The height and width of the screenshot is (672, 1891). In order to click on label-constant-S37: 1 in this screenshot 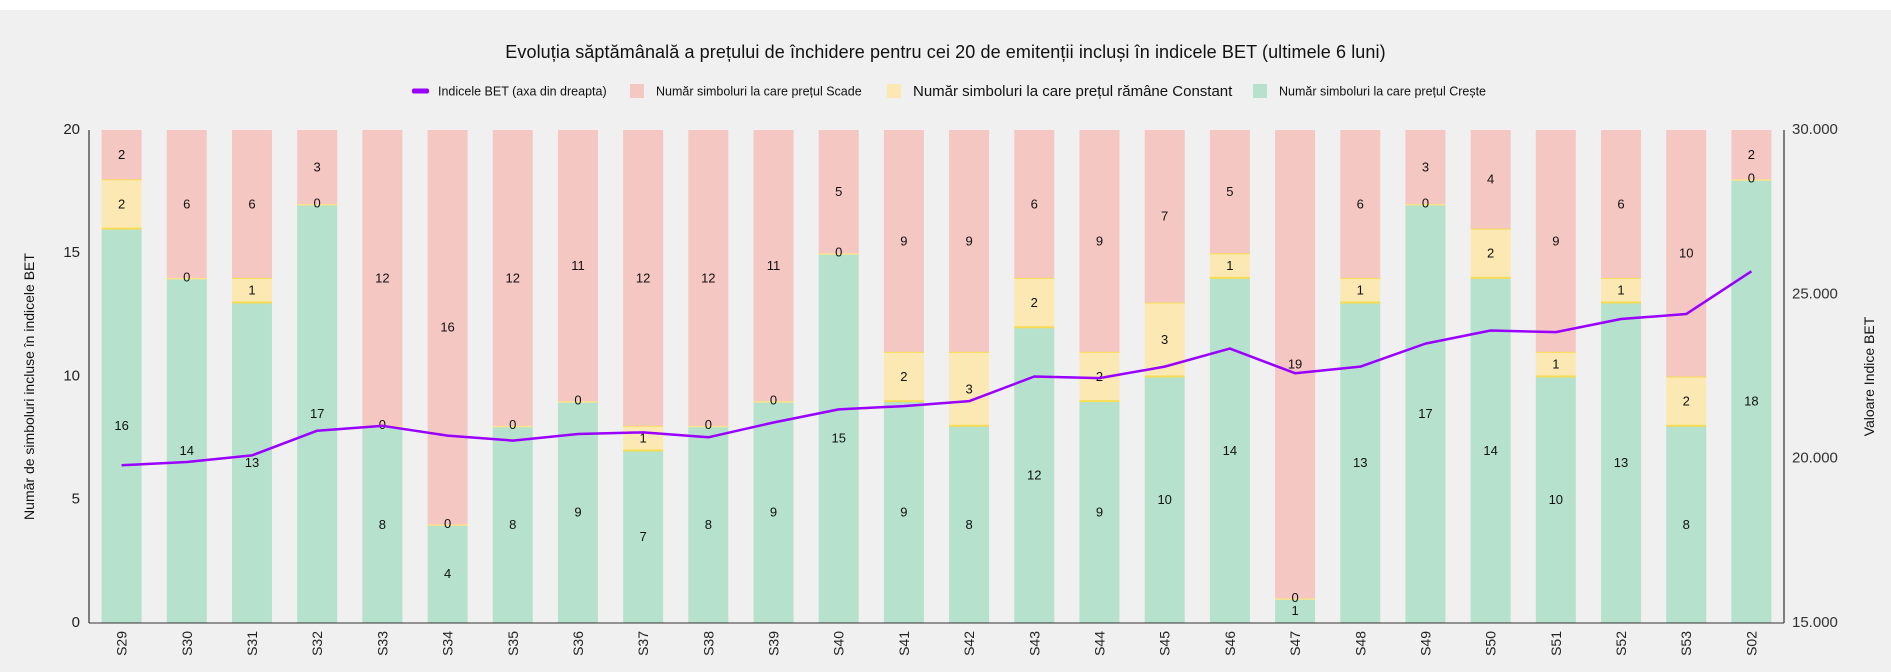, I will do `click(643, 438)`.